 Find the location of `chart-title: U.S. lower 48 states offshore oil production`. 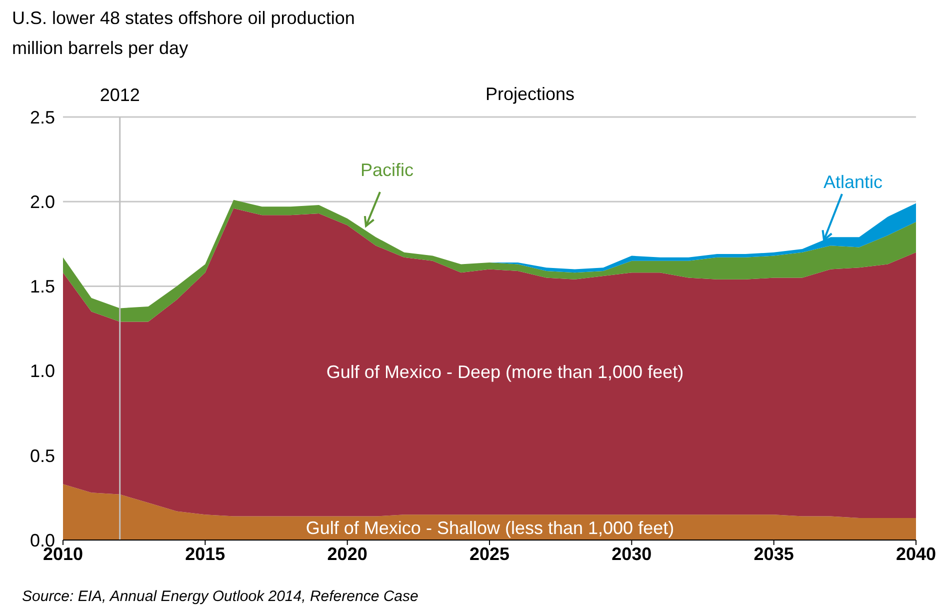

chart-title: U.S. lower 48 states offshore oil production is located at coordinates (183, 18).